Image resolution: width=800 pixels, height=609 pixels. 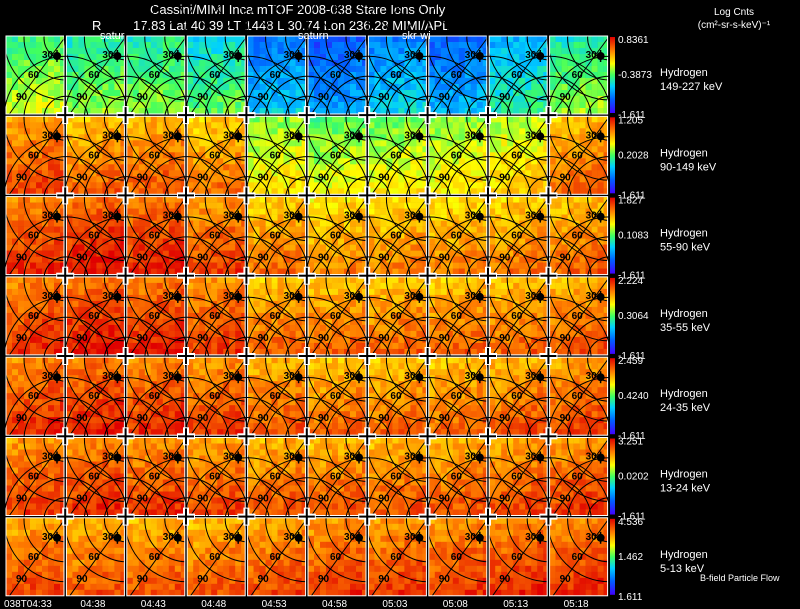 What do you see at coordinates (612, 75) in the screenshot?
I see `colorbar` at bounding box center [612, 75].